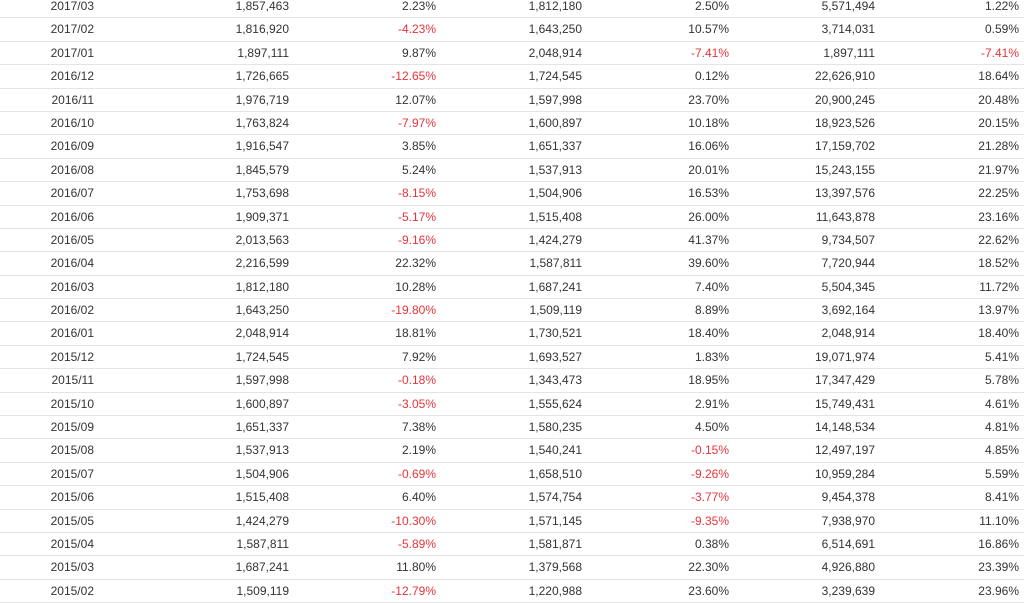 This screenshot has height=603, width=1024. What do you see at coordinates (556, 310) in the screenshot?
I see `value-b-cell: 1,509,119` at bounding box center [556, 310].